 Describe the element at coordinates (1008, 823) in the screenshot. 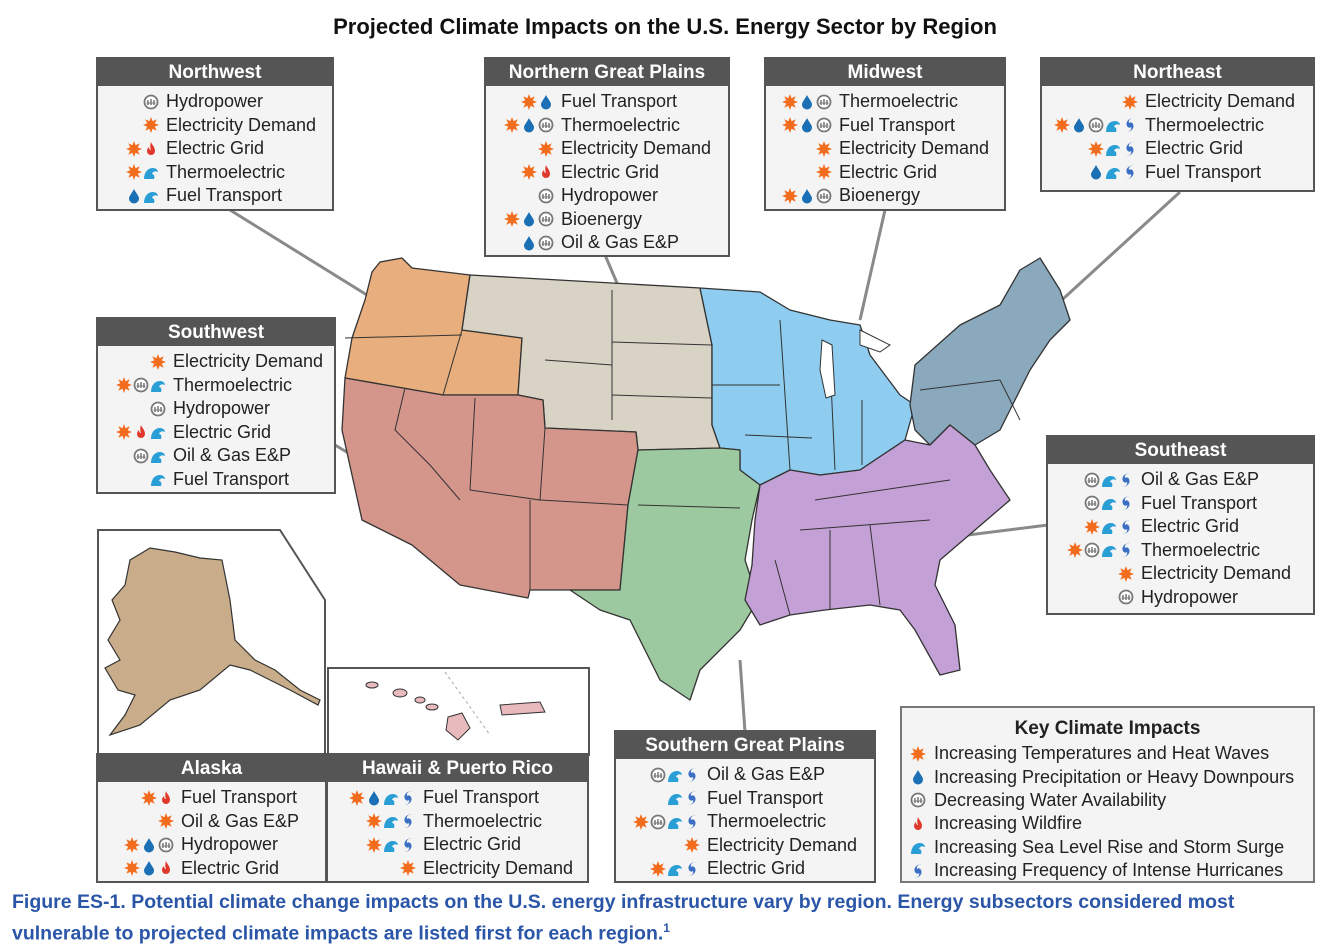

I see `legend-label: Increasing Wildfire` at that location.